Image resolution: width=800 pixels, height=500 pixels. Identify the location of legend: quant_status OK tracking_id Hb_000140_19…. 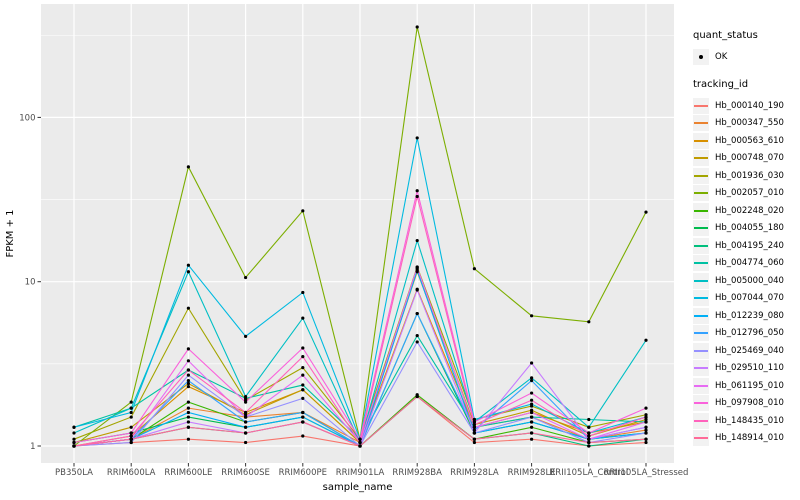
(746, 238).